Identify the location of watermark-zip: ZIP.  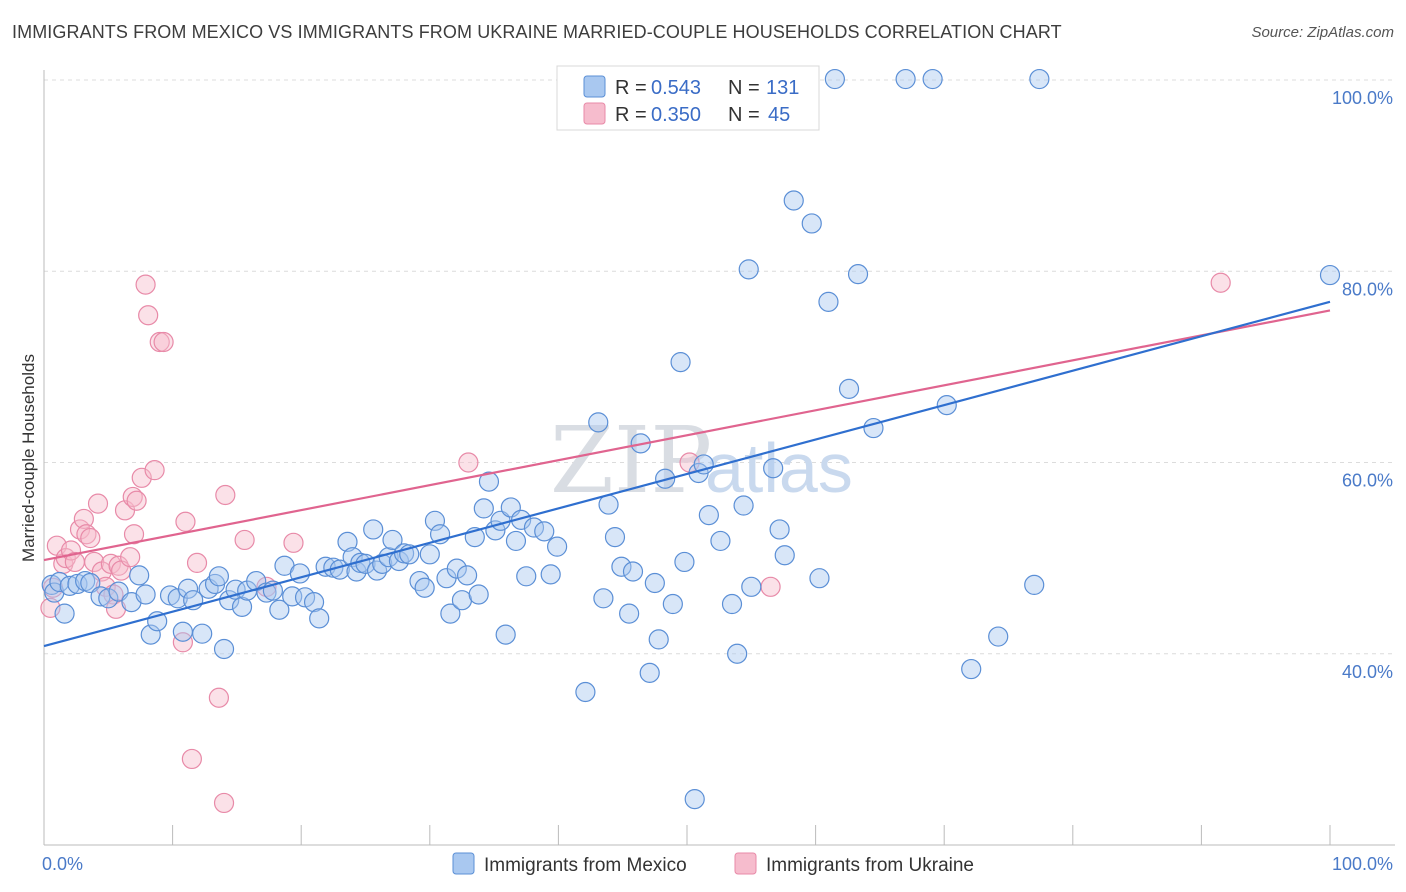
(631, 460).